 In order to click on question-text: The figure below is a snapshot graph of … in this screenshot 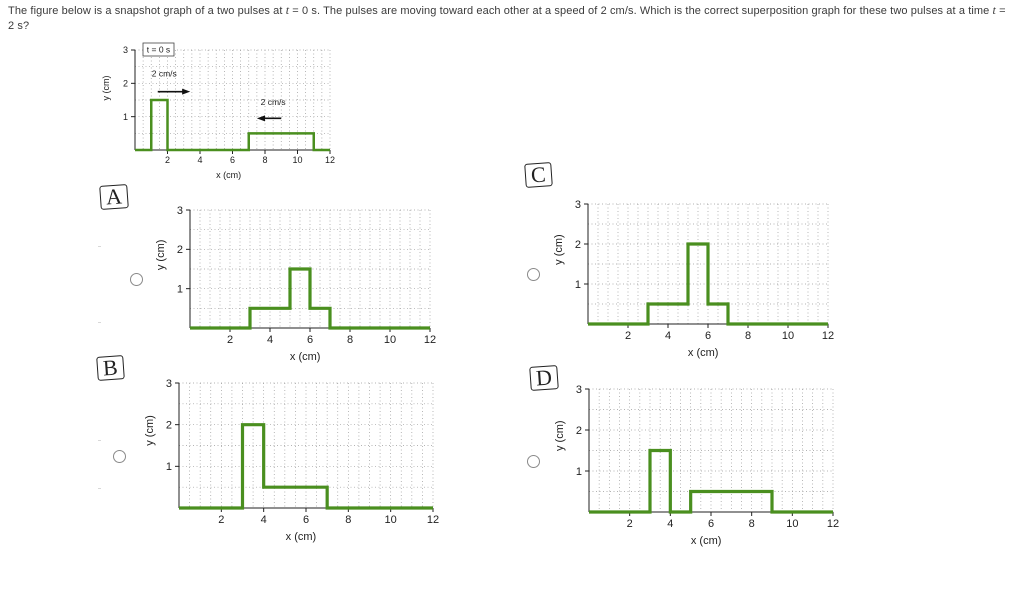, I will do `click(507, 17)`.